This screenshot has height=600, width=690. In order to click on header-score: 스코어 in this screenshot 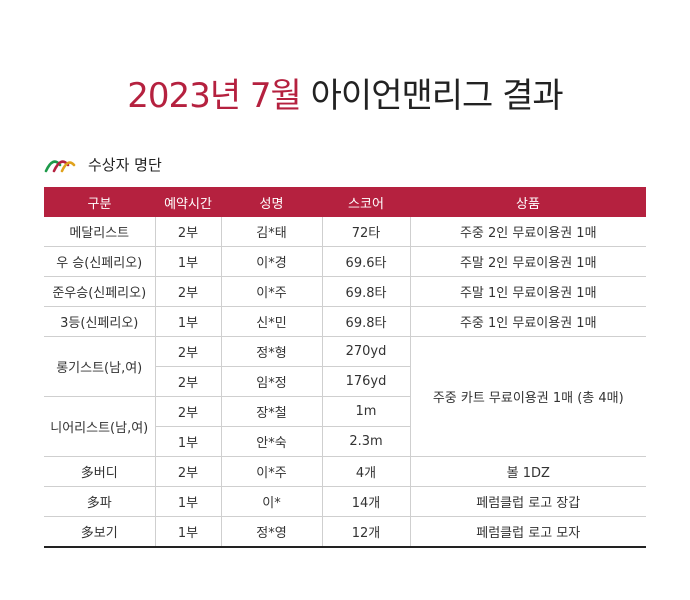, I will do `click(366, 202)`.